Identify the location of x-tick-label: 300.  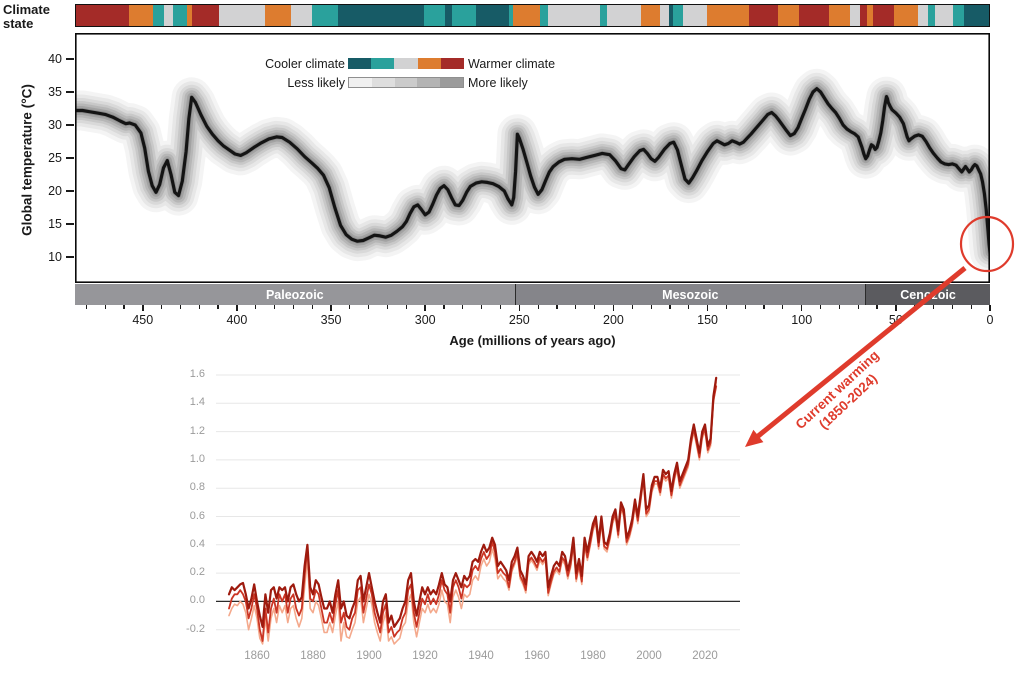
(425, 320).